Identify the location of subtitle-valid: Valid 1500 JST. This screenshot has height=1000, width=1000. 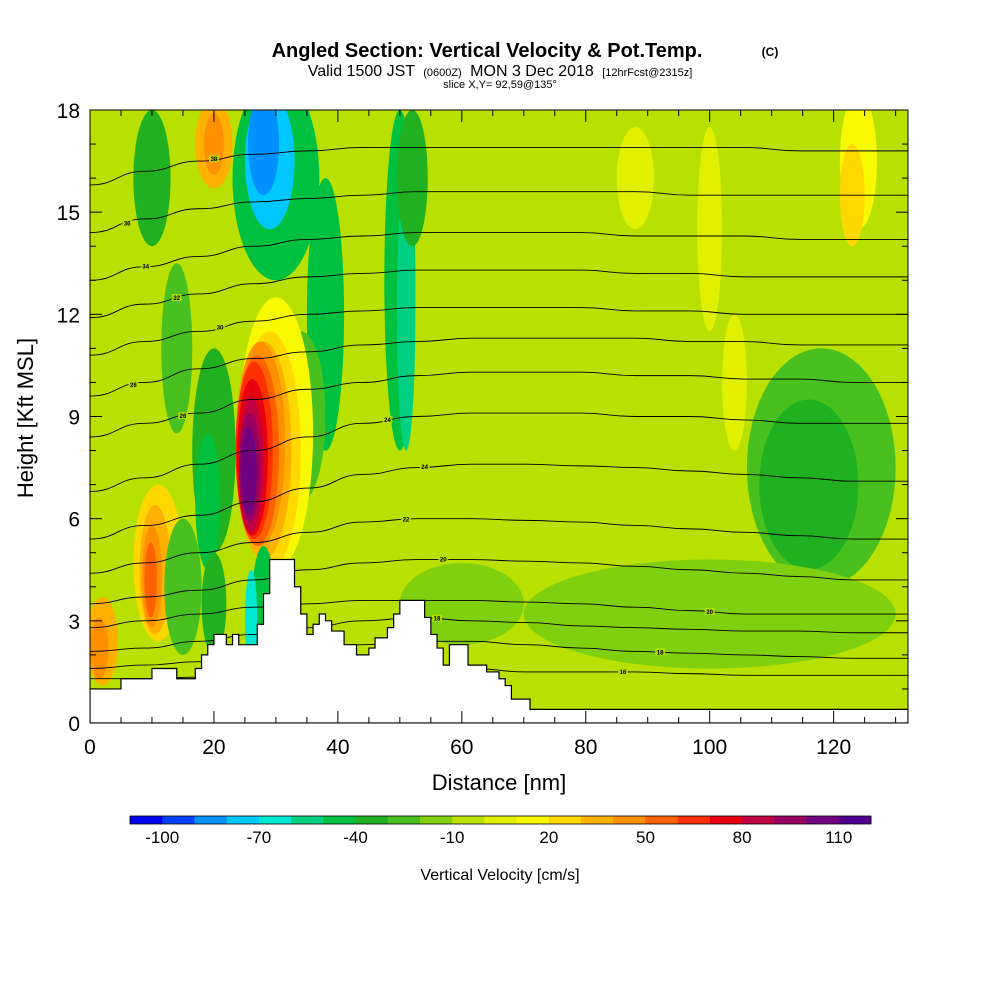
(362, 71).